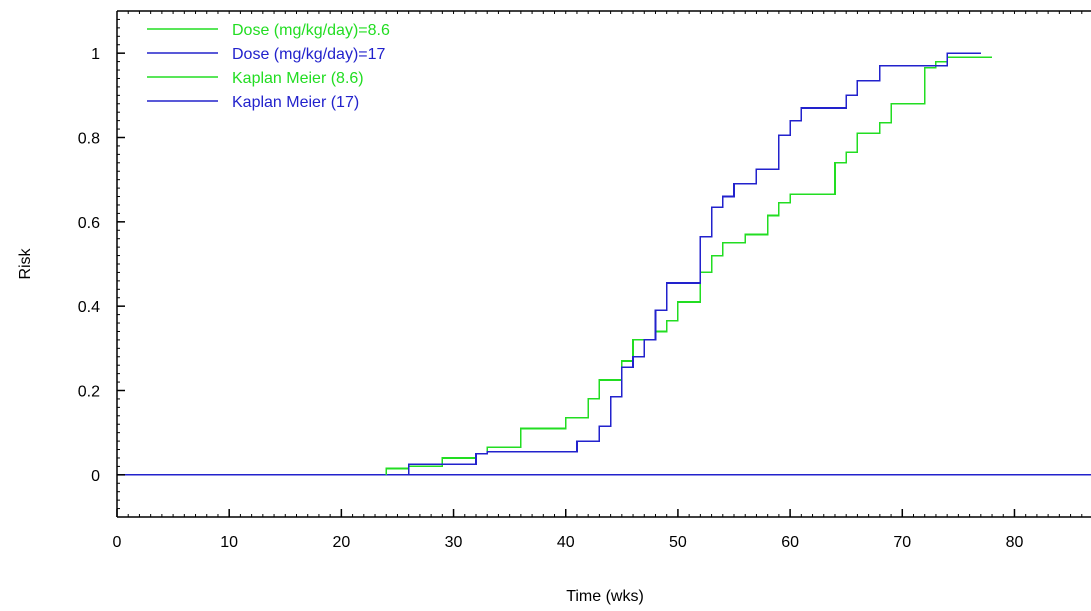  What do you see at coordinates (902, 542) in the screenshot?
I see `x-tick-label: 70` at bounding box center [902, 542].